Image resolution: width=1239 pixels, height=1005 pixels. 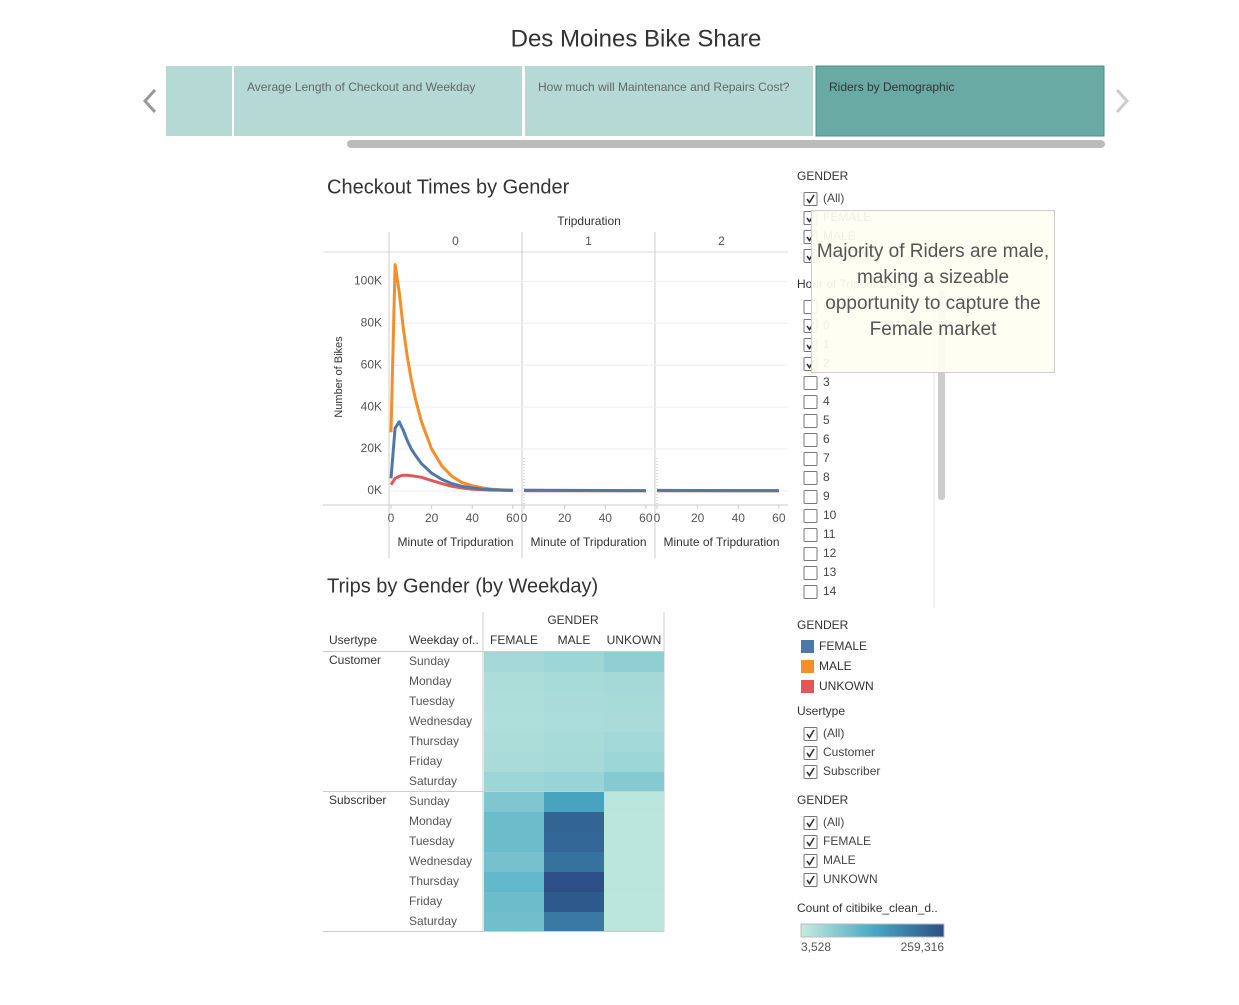 What do you see at coordinates (846, 686) in the screenshot?
I see `legend-label: UNKOWN` at bounding box center [846, 686].